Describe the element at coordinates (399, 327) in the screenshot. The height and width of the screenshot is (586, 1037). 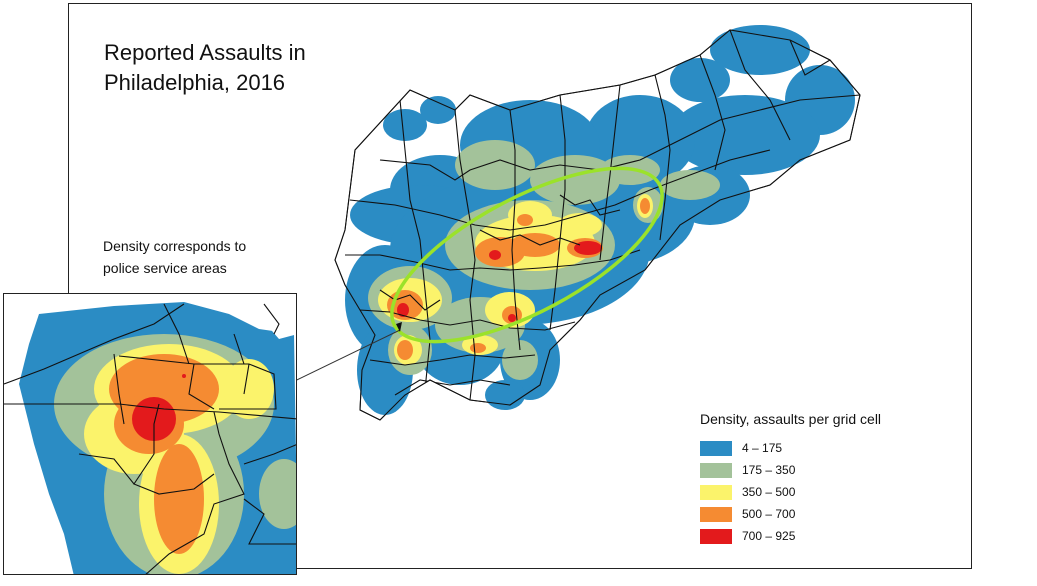
I see `inset-pointer-marker` at that location.